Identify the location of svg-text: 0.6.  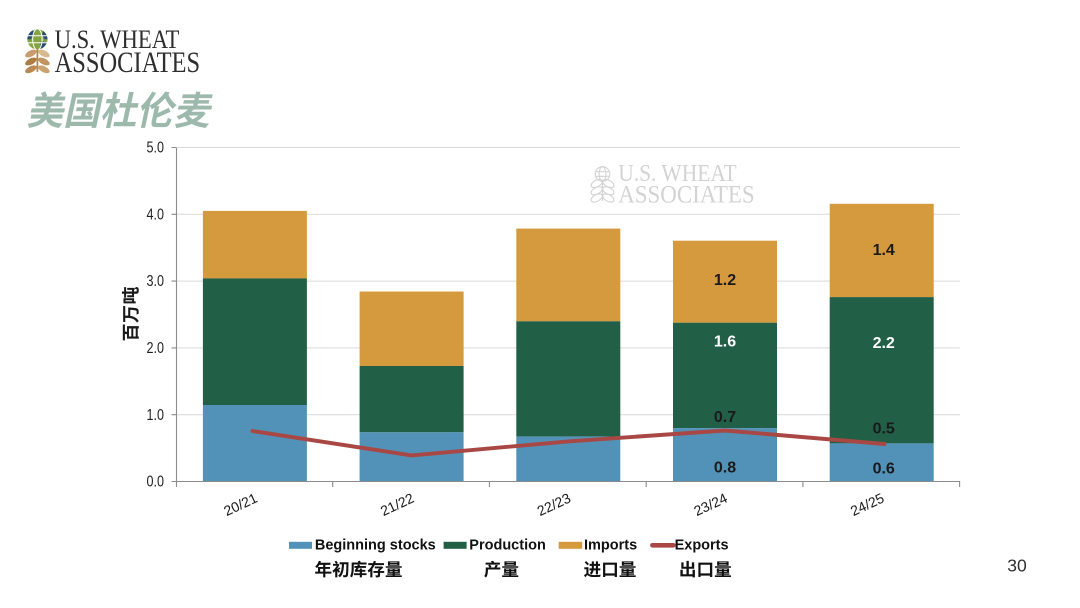
(884, 468).